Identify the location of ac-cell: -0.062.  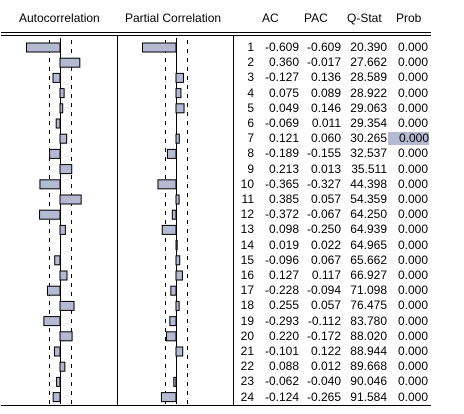
(281, 381).